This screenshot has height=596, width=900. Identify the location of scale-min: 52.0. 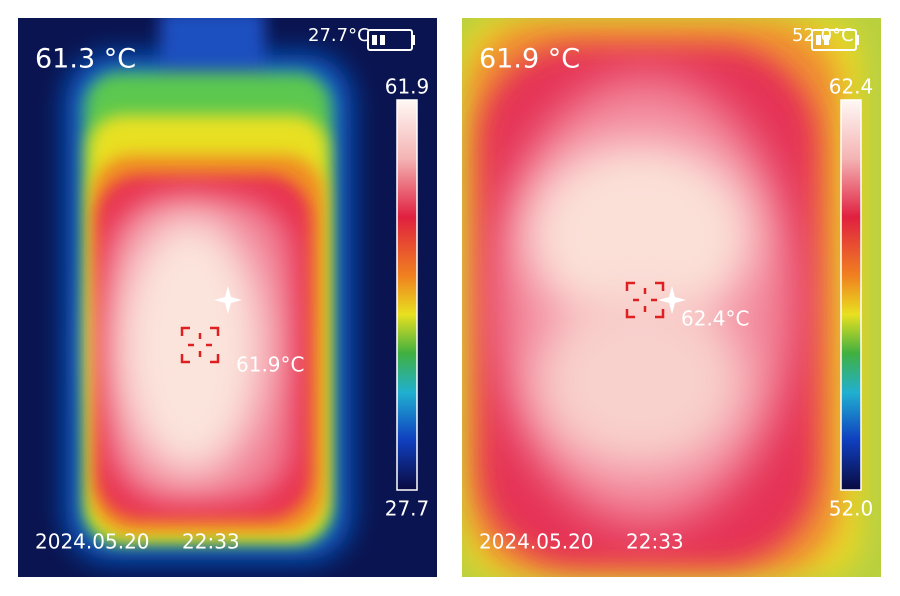
(851, 509).